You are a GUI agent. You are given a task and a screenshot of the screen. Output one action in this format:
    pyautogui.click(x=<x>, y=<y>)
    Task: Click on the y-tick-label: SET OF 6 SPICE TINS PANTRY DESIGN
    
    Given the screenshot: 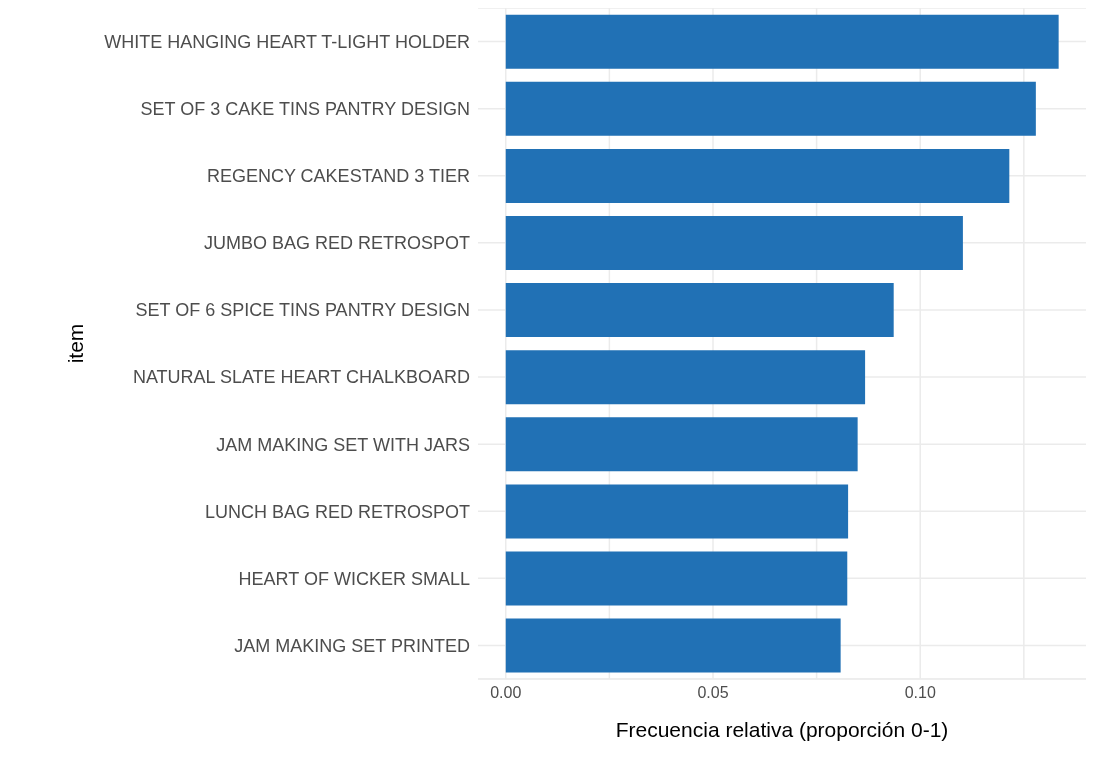 What is the action you would take?
    pyautogui.click(x=302, y=310)
    